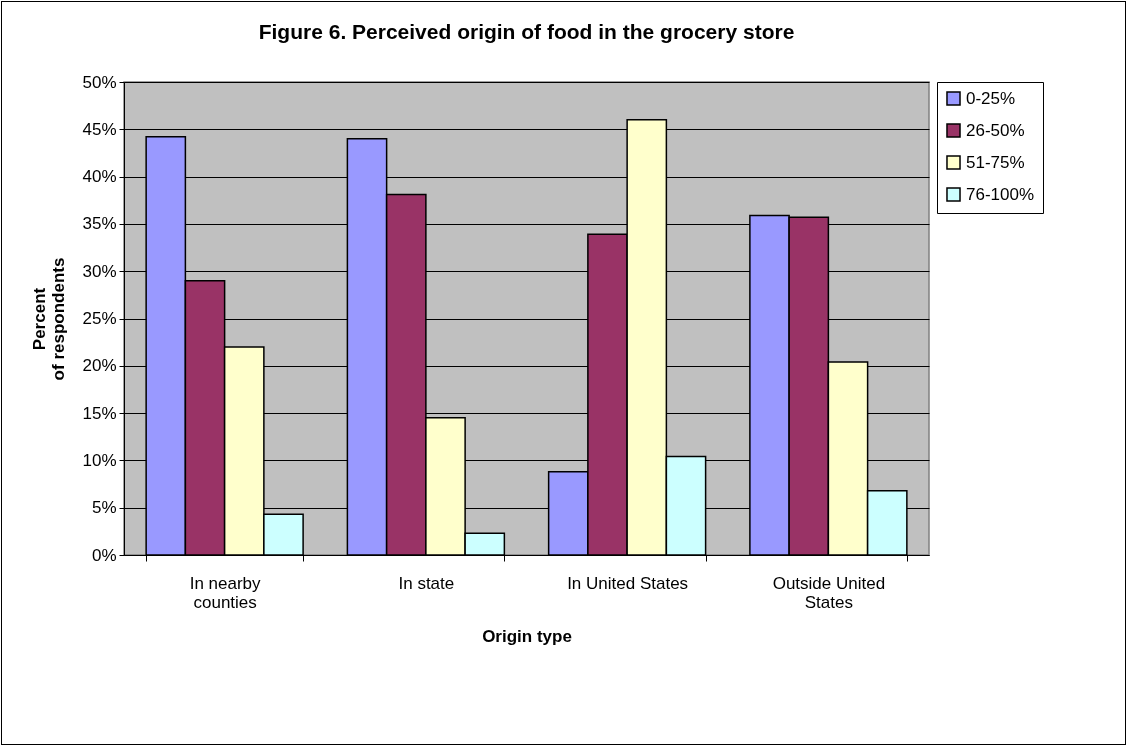 This screenshot has height=748, width=1129. Describe the element at coordinates (99, 318) in the screenshot. I see `y-tick-label: 25%` at that location.